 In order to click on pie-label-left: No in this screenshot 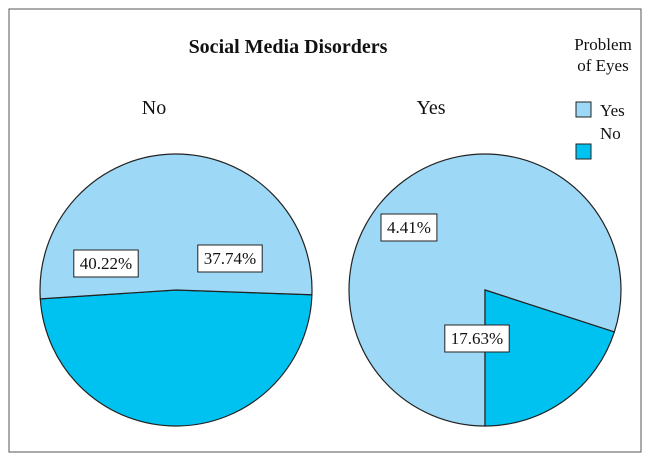, I will do `click(154, 108)`.